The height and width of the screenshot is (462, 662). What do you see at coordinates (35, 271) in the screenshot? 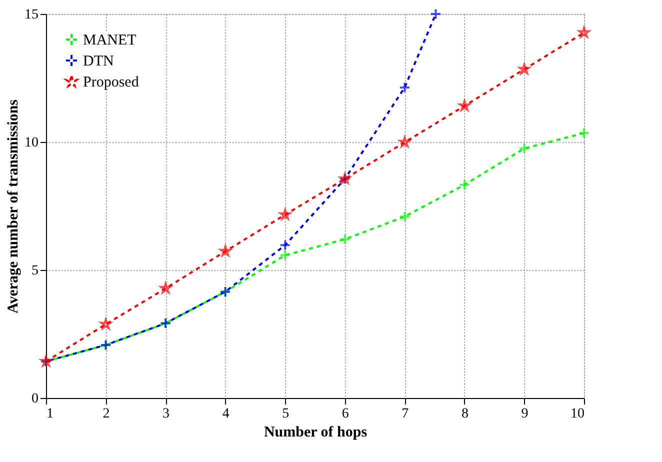
I see `y-tick-label: 5` at bounding box center [35, 271].